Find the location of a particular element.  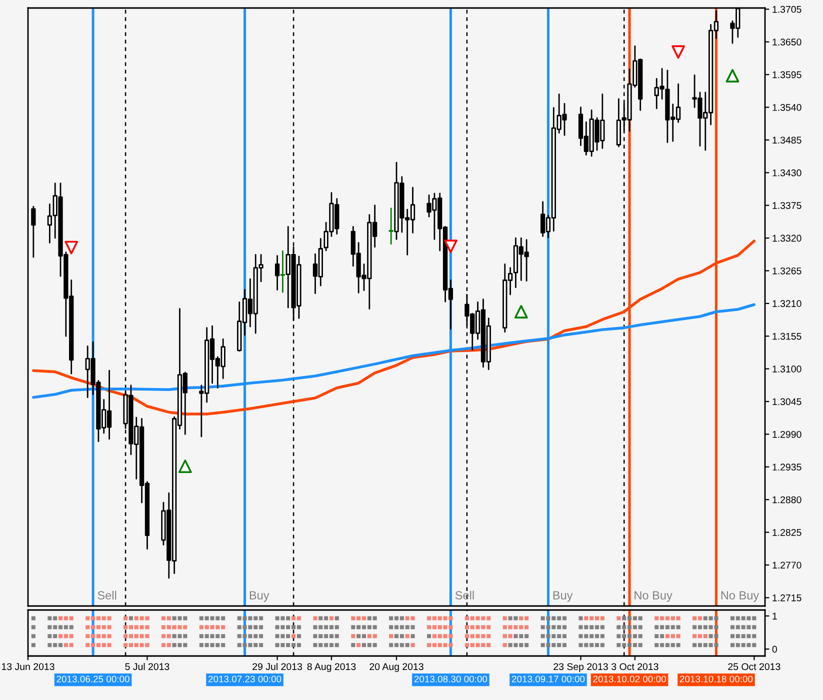

y-tick-label: 1.3155 is located at coordinates (787, 336).